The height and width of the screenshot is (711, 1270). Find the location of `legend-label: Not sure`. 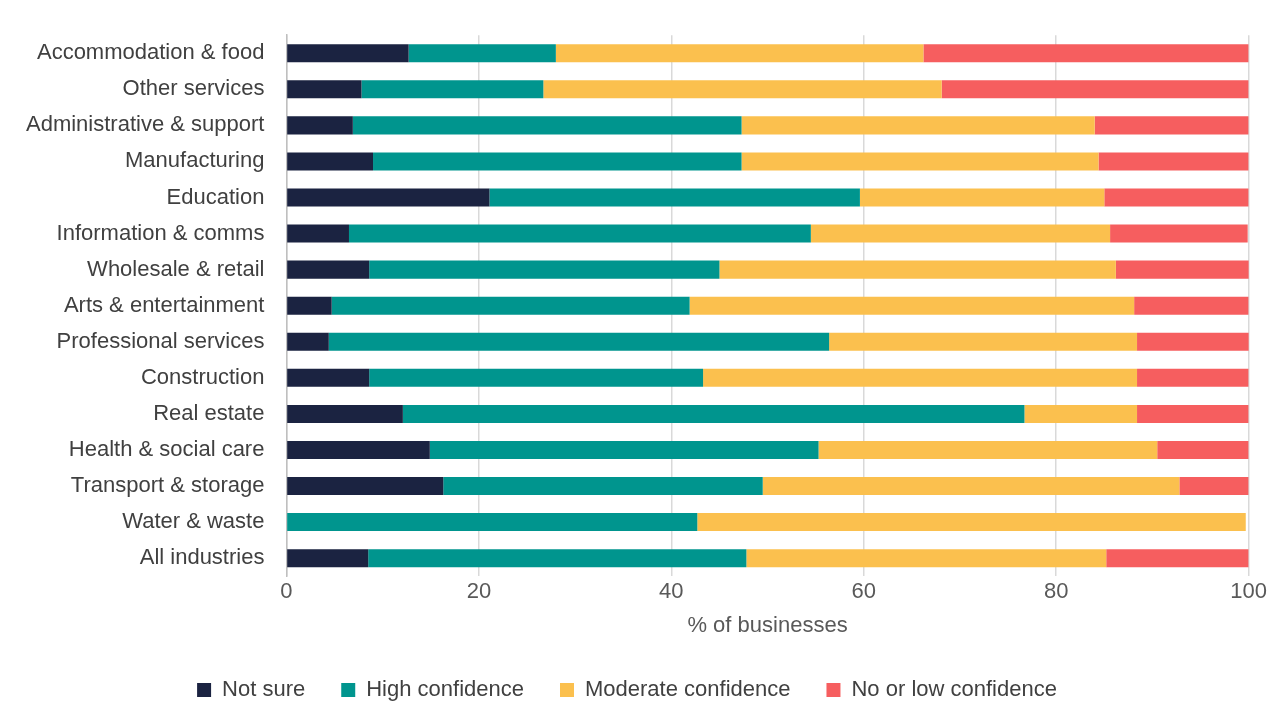

legend-label: Not sure is located at coordinates (264, 689).